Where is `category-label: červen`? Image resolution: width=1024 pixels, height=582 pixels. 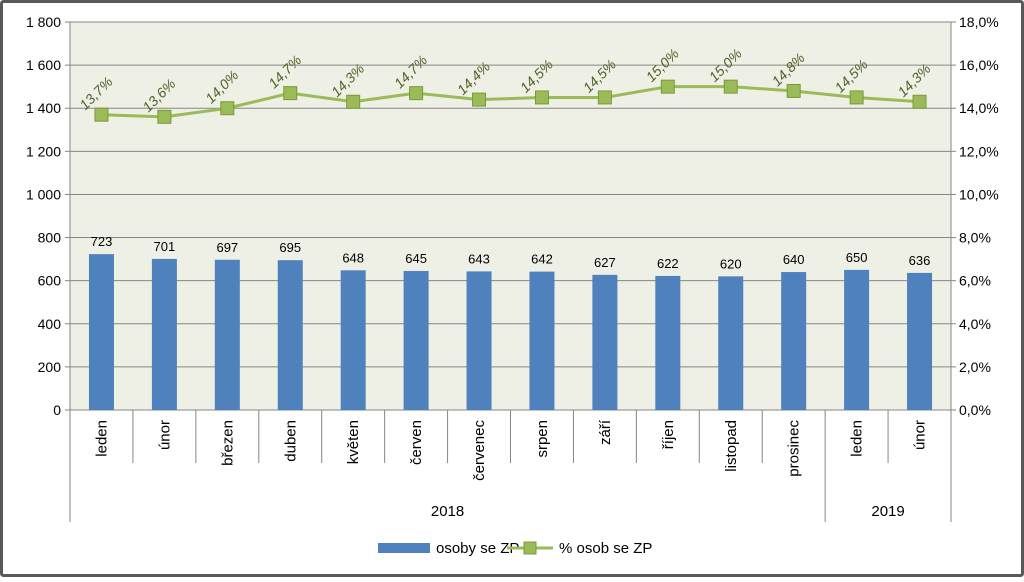 category-label: červen is located at coordinates (416, 442).